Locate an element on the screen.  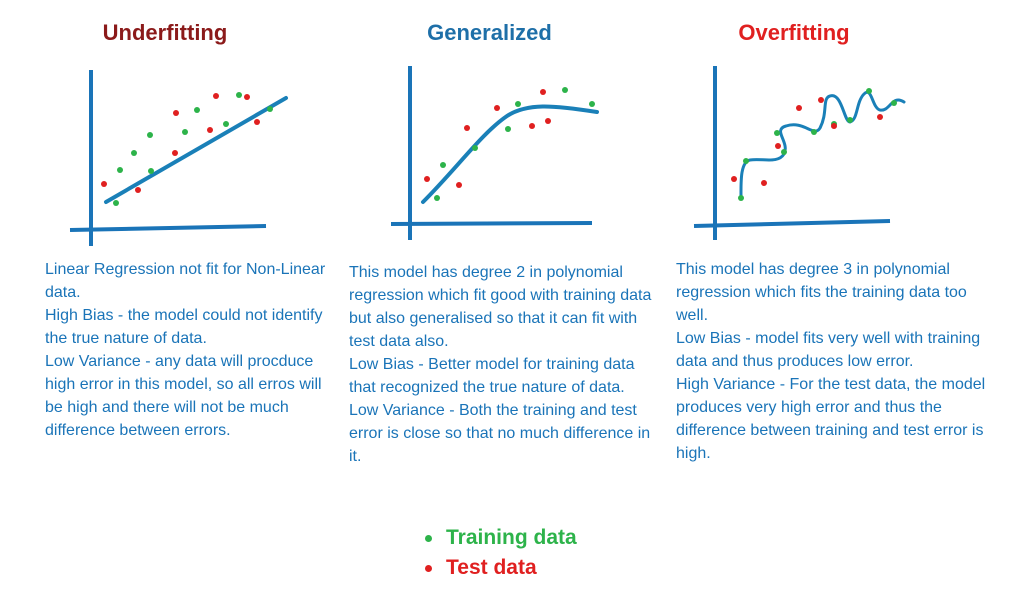
linear-fit-line is located at coordinates (196, 150).